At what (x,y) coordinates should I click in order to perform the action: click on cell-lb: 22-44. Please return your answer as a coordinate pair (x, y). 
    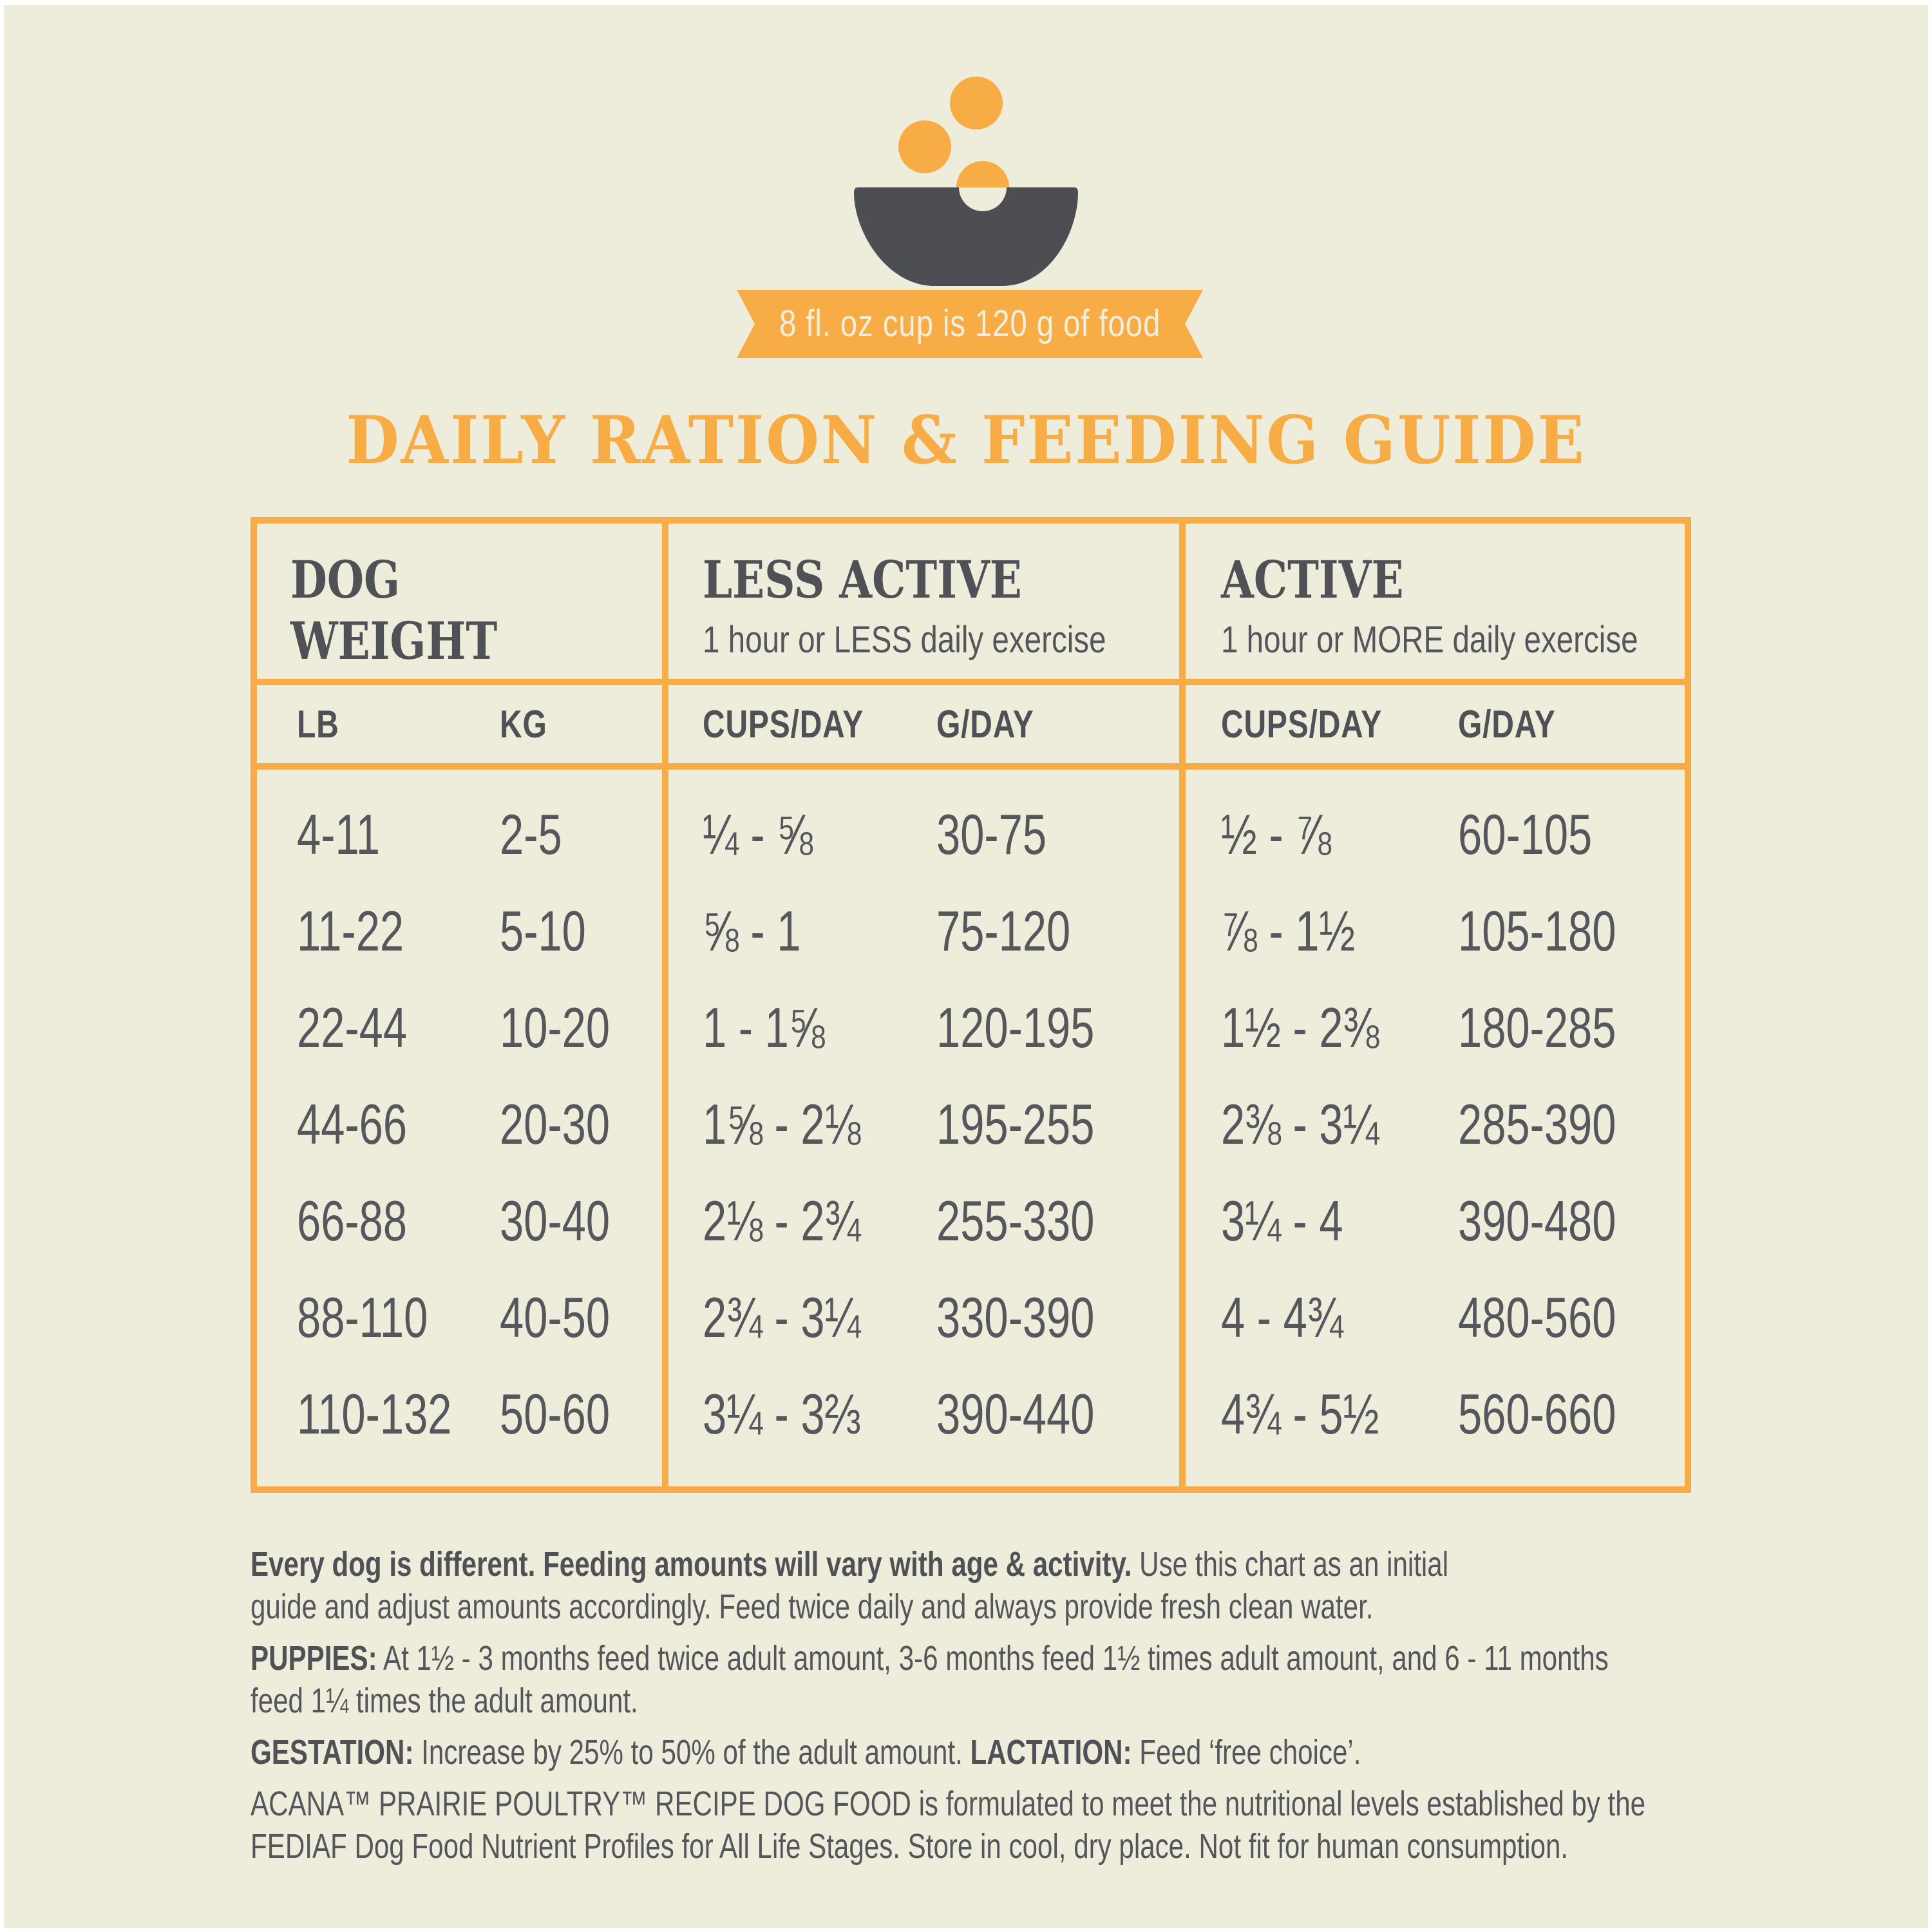
    Looking at the image, I should click on (352, 1027).